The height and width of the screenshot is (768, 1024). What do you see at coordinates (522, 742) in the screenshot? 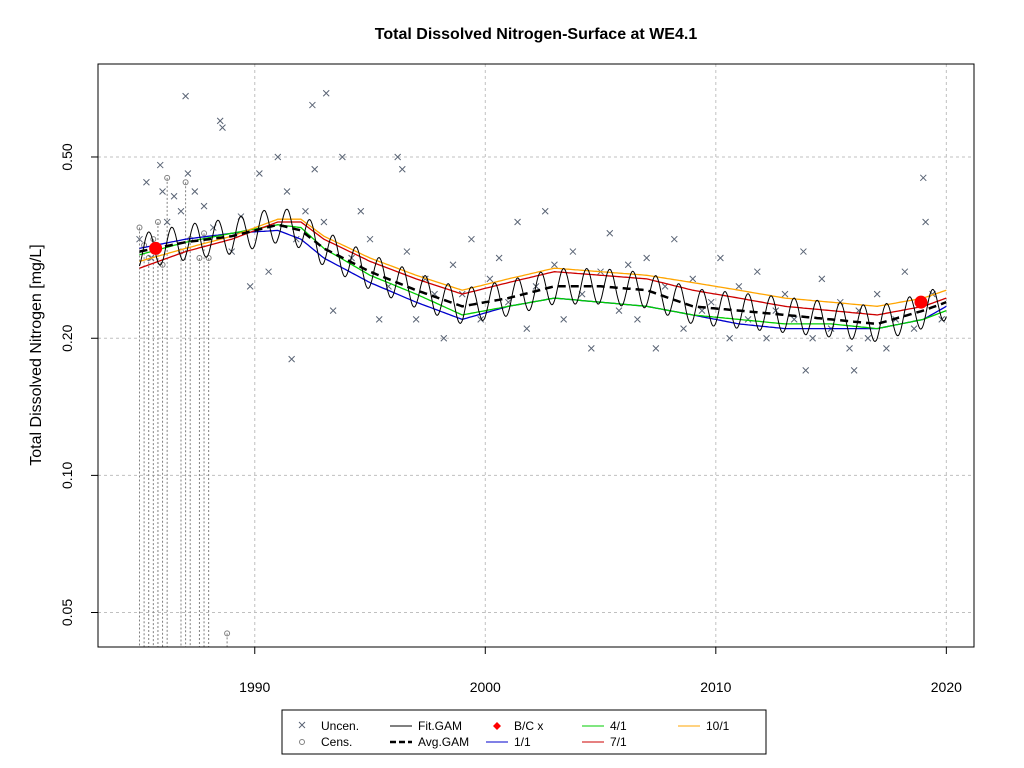
I see `legend-label-d1-1: 1/1` at bounding box center [522, 742].